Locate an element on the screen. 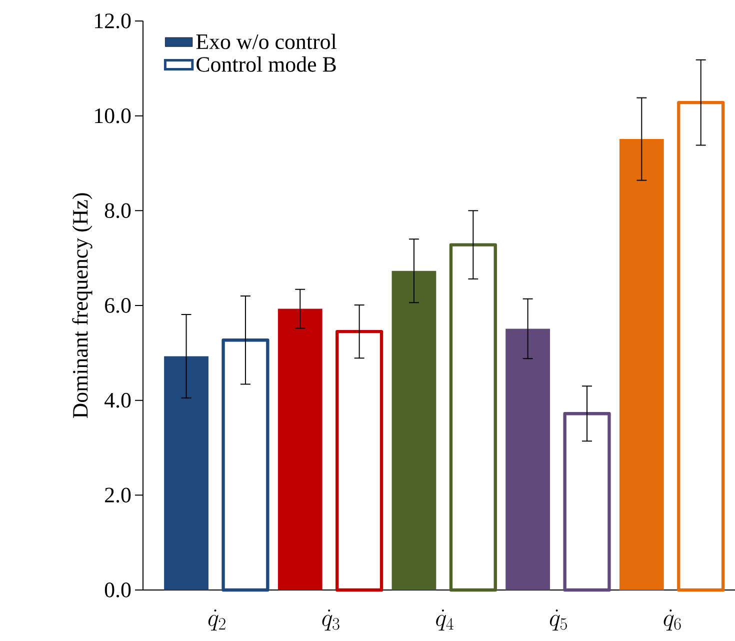 The width and height of the screenshot is (735, 641). y-tick-label: 12.0 is located at coordinates (113, 21).